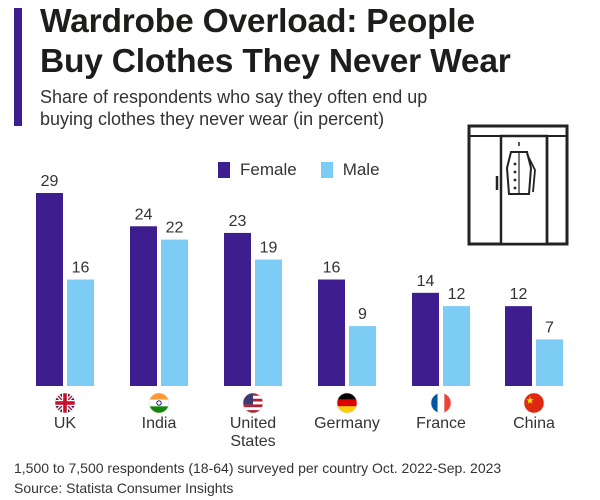  What do you see at coordinates (159, 423) in the screenshot?
I see `category-label-india: India` at bounding box center [159, 423].